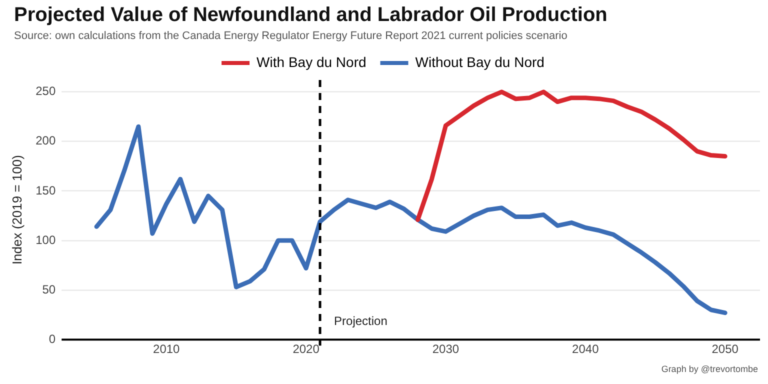  What do you see at coordinates (446, 349) in the screenshot?
I see `x-tick-label: 2030` at bounding box center [446, 349].